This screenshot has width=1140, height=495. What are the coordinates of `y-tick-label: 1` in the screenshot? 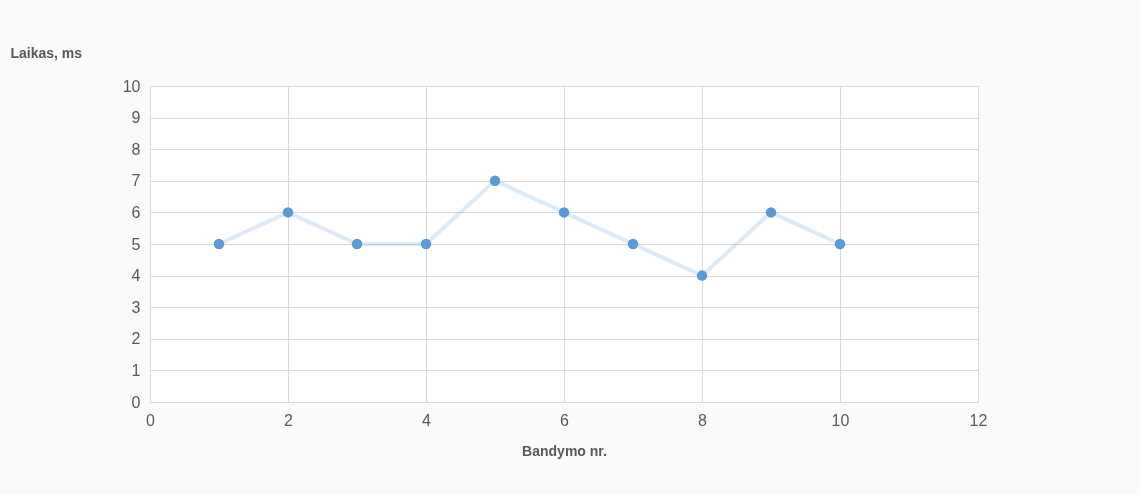 It's located at (136, 370).